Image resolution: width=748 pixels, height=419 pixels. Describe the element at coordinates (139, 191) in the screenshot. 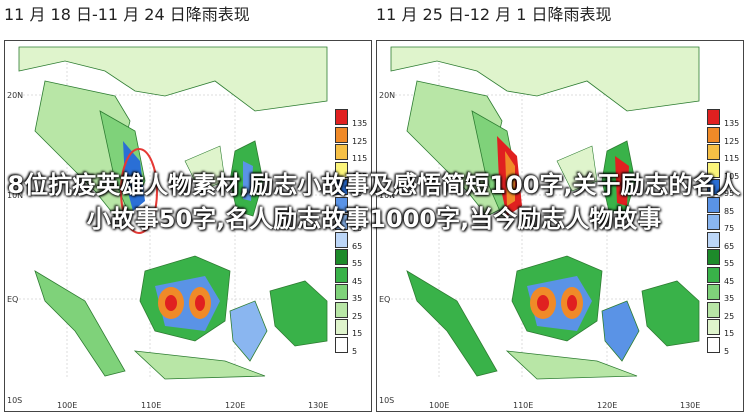

I see `highlight-ellipse` at that location.